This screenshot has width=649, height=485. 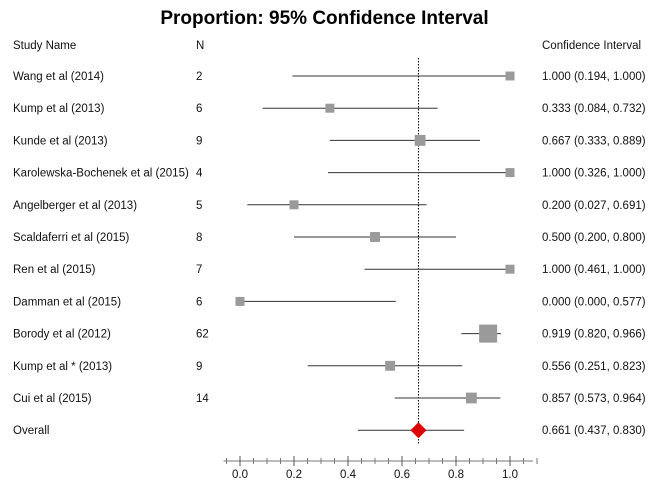 I want to click on study-name: Borody et al (2012), so click(x=62, y=335).